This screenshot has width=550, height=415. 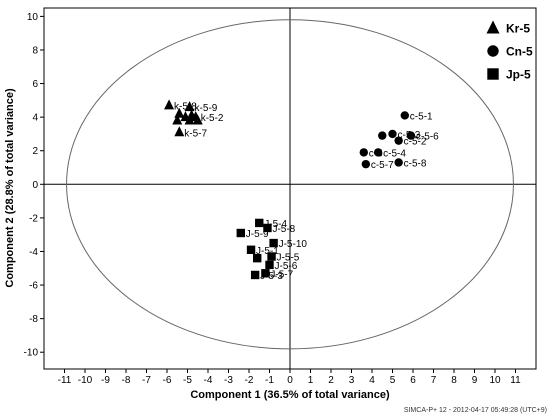 I want to click on y-tick-label: -4, so click(x=33, y=252).